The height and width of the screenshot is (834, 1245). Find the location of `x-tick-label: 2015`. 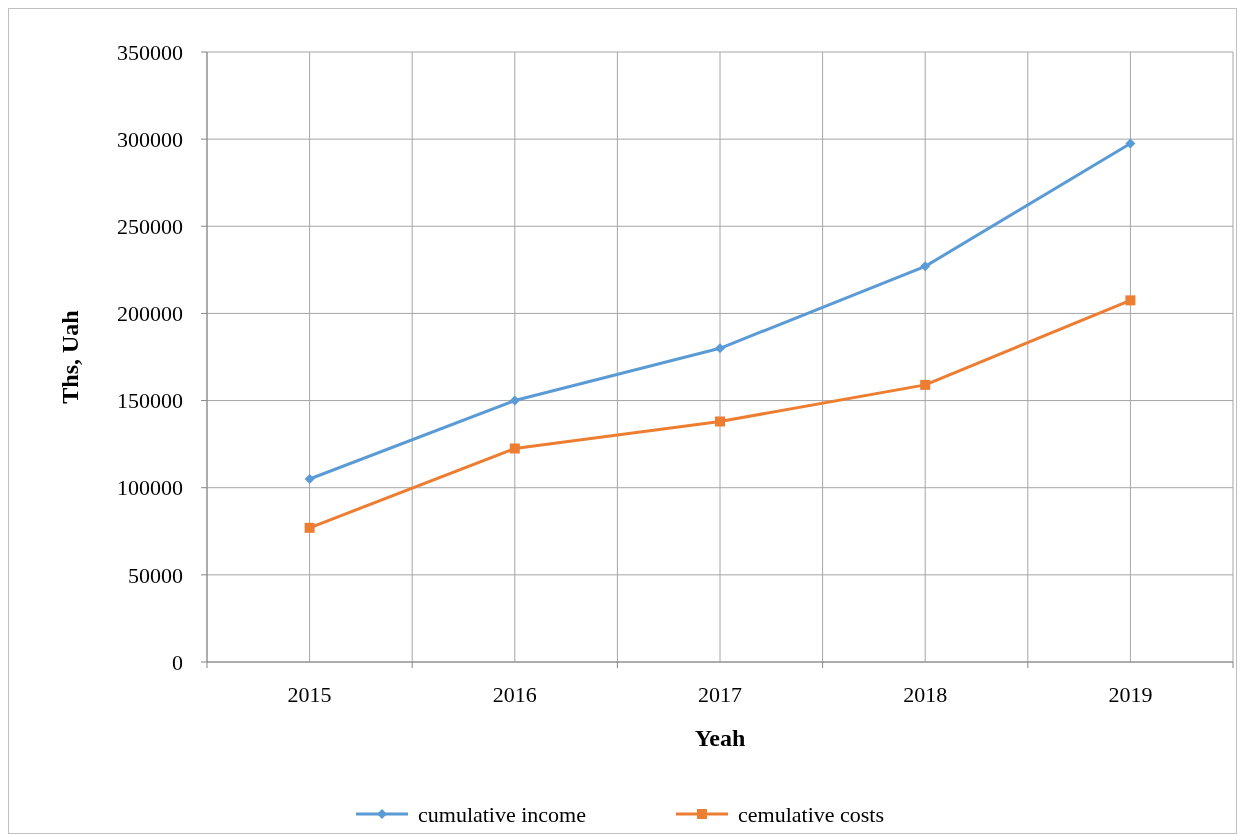

x-tick-label: 2015 is located at coordinates (309, 694).